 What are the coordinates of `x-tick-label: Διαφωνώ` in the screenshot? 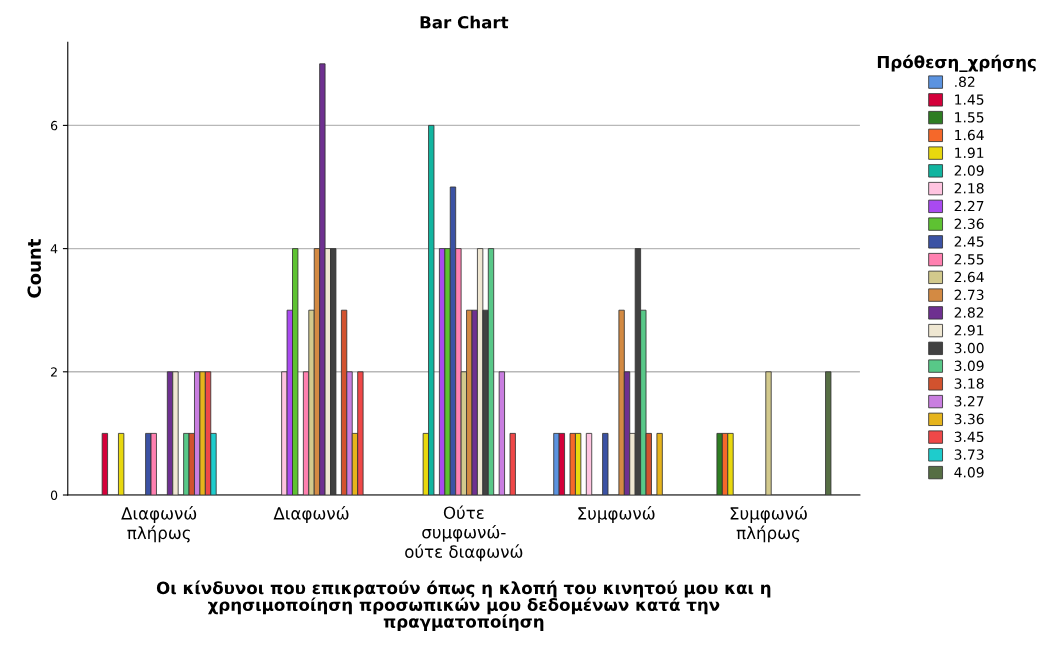 It's located at (311, 514).